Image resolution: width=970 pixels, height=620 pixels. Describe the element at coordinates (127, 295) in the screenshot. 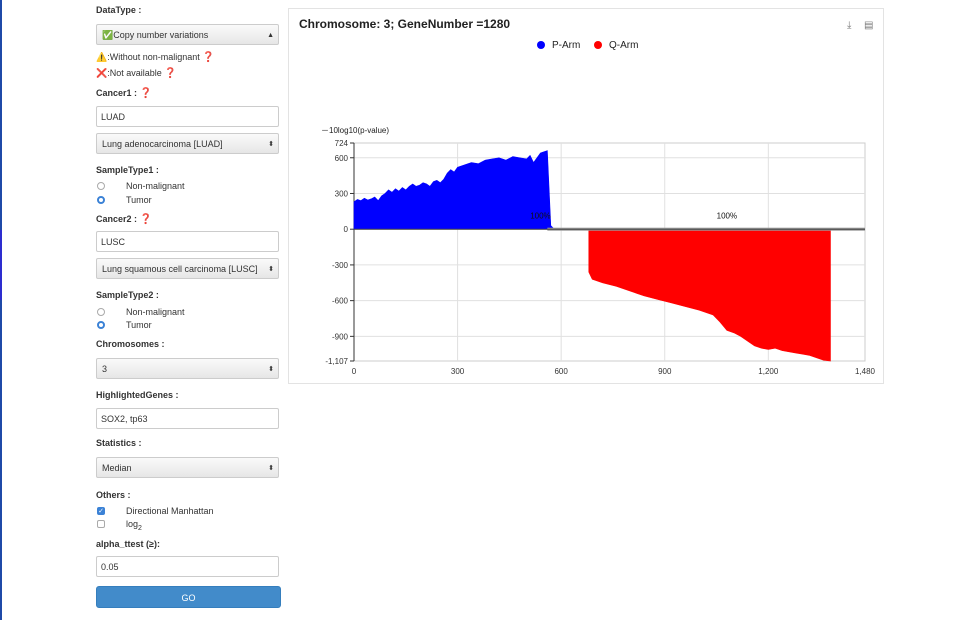

I see `sampletype2-label: SampleType2 :` at that location.